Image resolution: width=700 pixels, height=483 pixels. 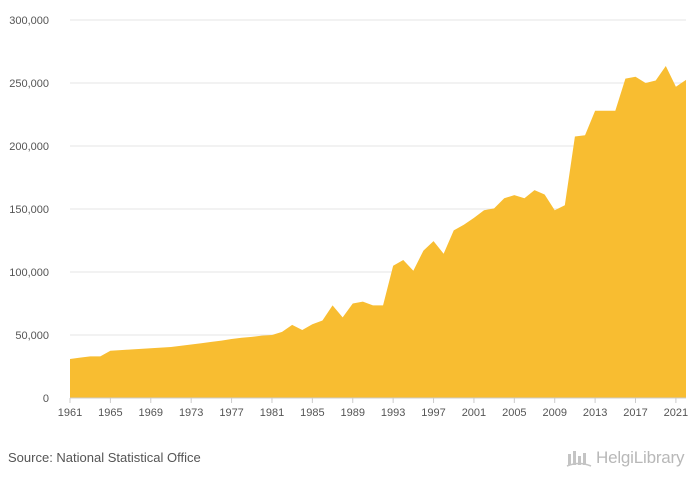 What do you see at coordinates (595, 413) in the screenshot?
I see `x-tick-label: 2013` at bounding box center [595, 413].